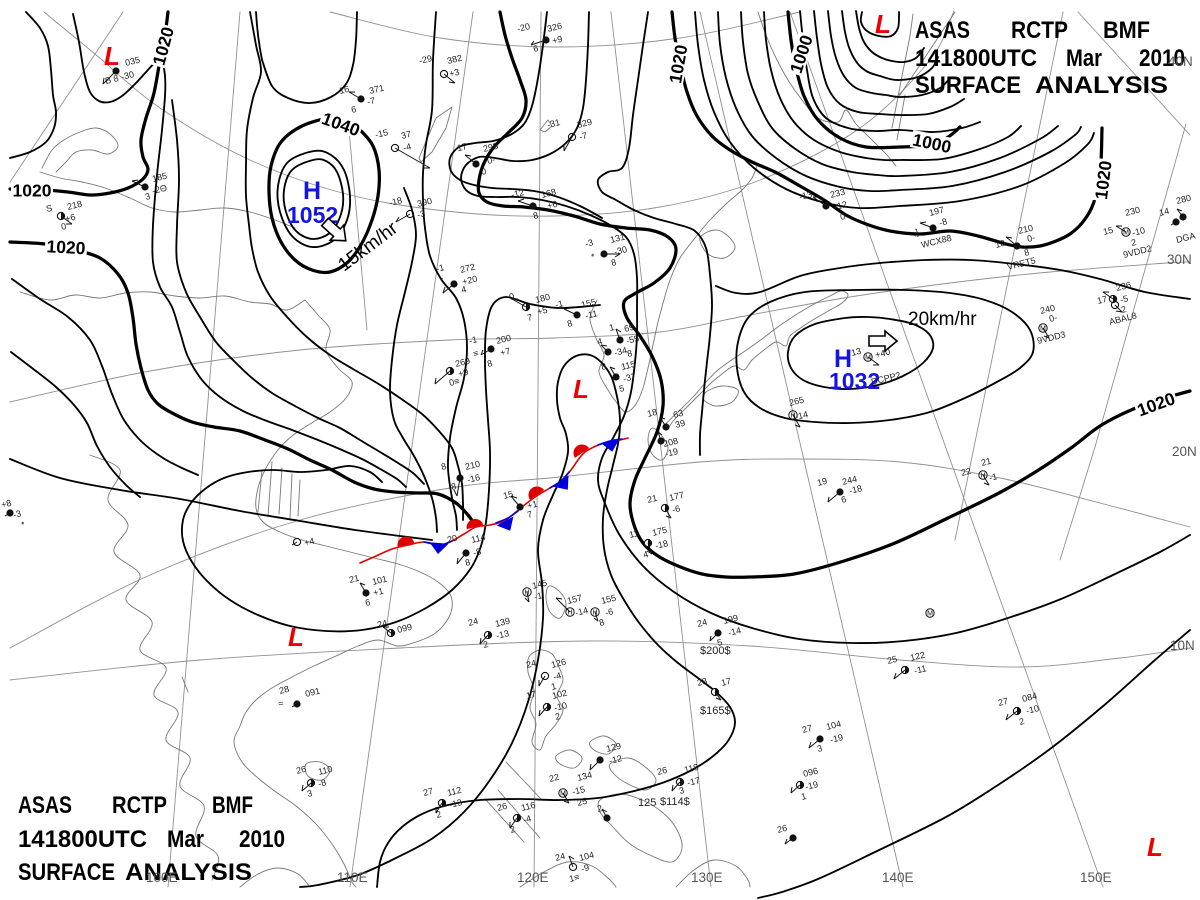 Image resolution: width=1200 pixels, height=900 pixels. Describe the element at coordinates (312, 692) in the screenshot. I see `svg-text: 091` at that location.